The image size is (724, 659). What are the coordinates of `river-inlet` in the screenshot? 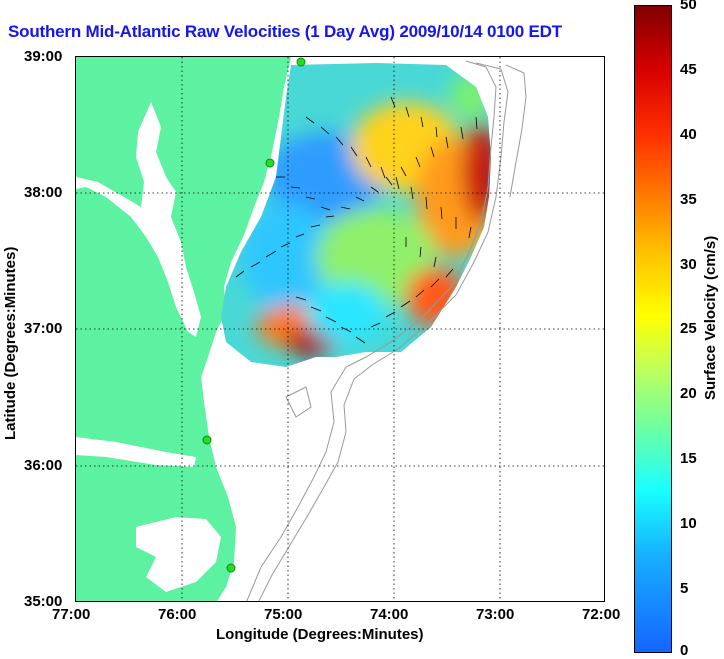 It's located at (136, 452).